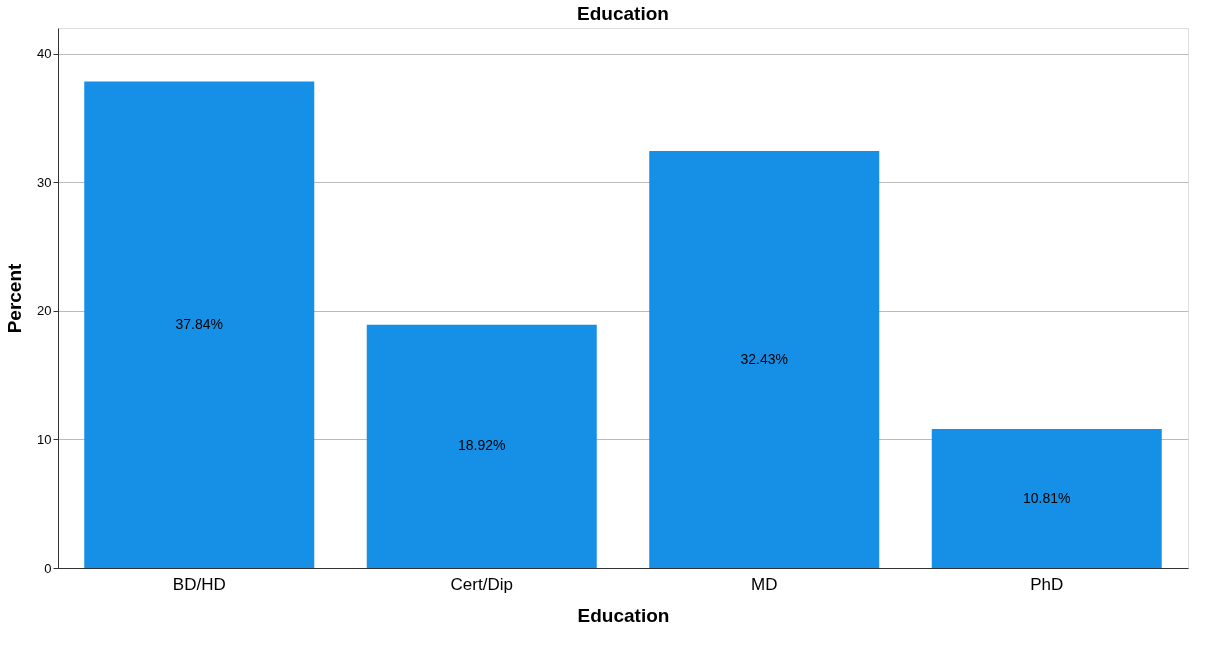 The height and width of the screenshot is (659, 1221). What do you see at coordinates (623, 13) in the screenshot?
I see `chart-title: Education` at bounding box center [623, 13].